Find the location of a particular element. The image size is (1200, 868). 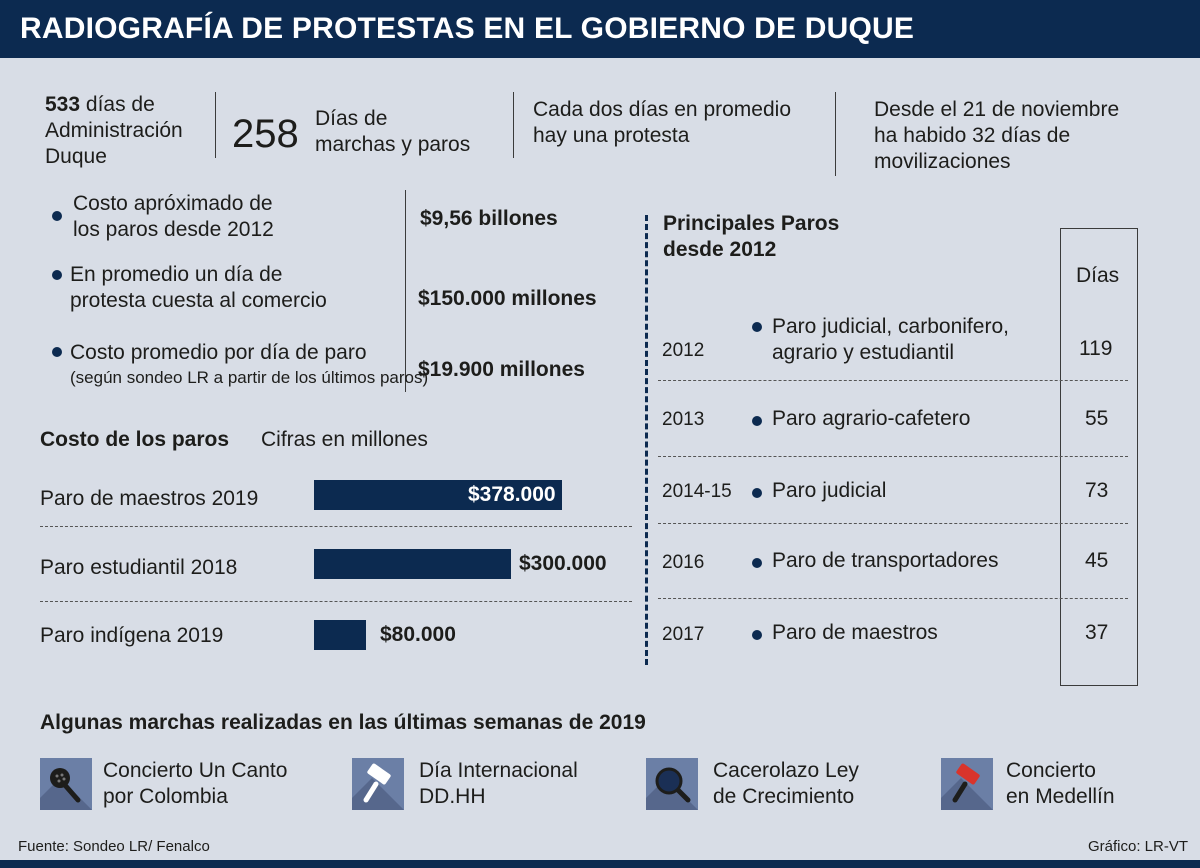

march-label-2: por Colombia is located at coordinates (165, 796).